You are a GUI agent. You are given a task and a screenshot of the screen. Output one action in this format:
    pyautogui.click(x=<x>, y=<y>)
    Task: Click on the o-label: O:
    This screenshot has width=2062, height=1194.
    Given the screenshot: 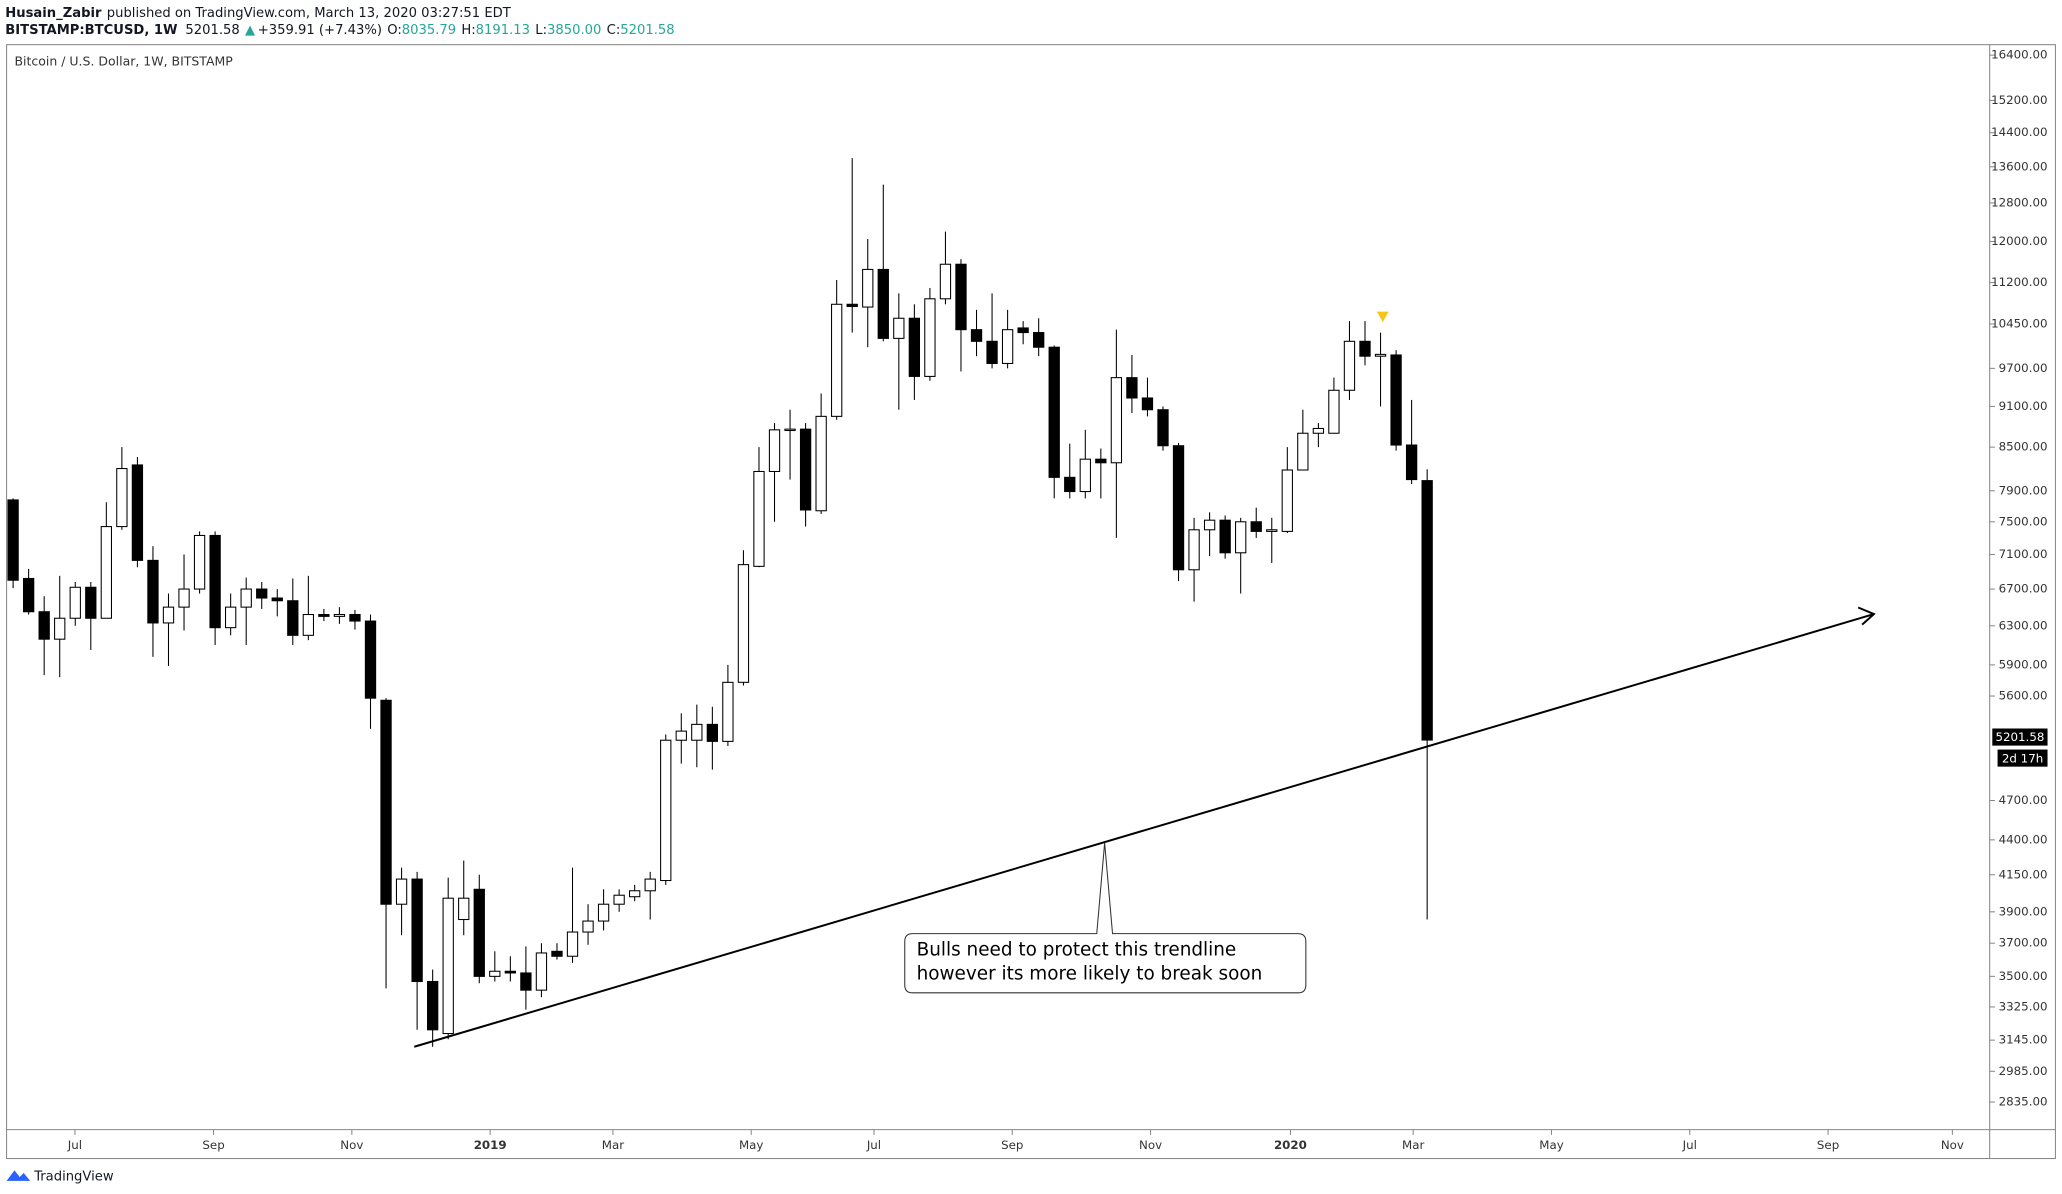 What is the action you would take?
    pyautogui.click(x=394, y=30)
    